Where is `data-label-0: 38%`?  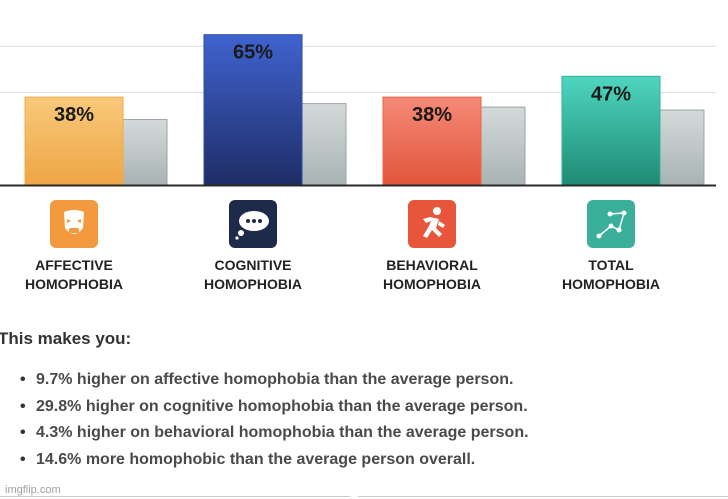 data-label-0: 38% is located at coordinates (74, 115).